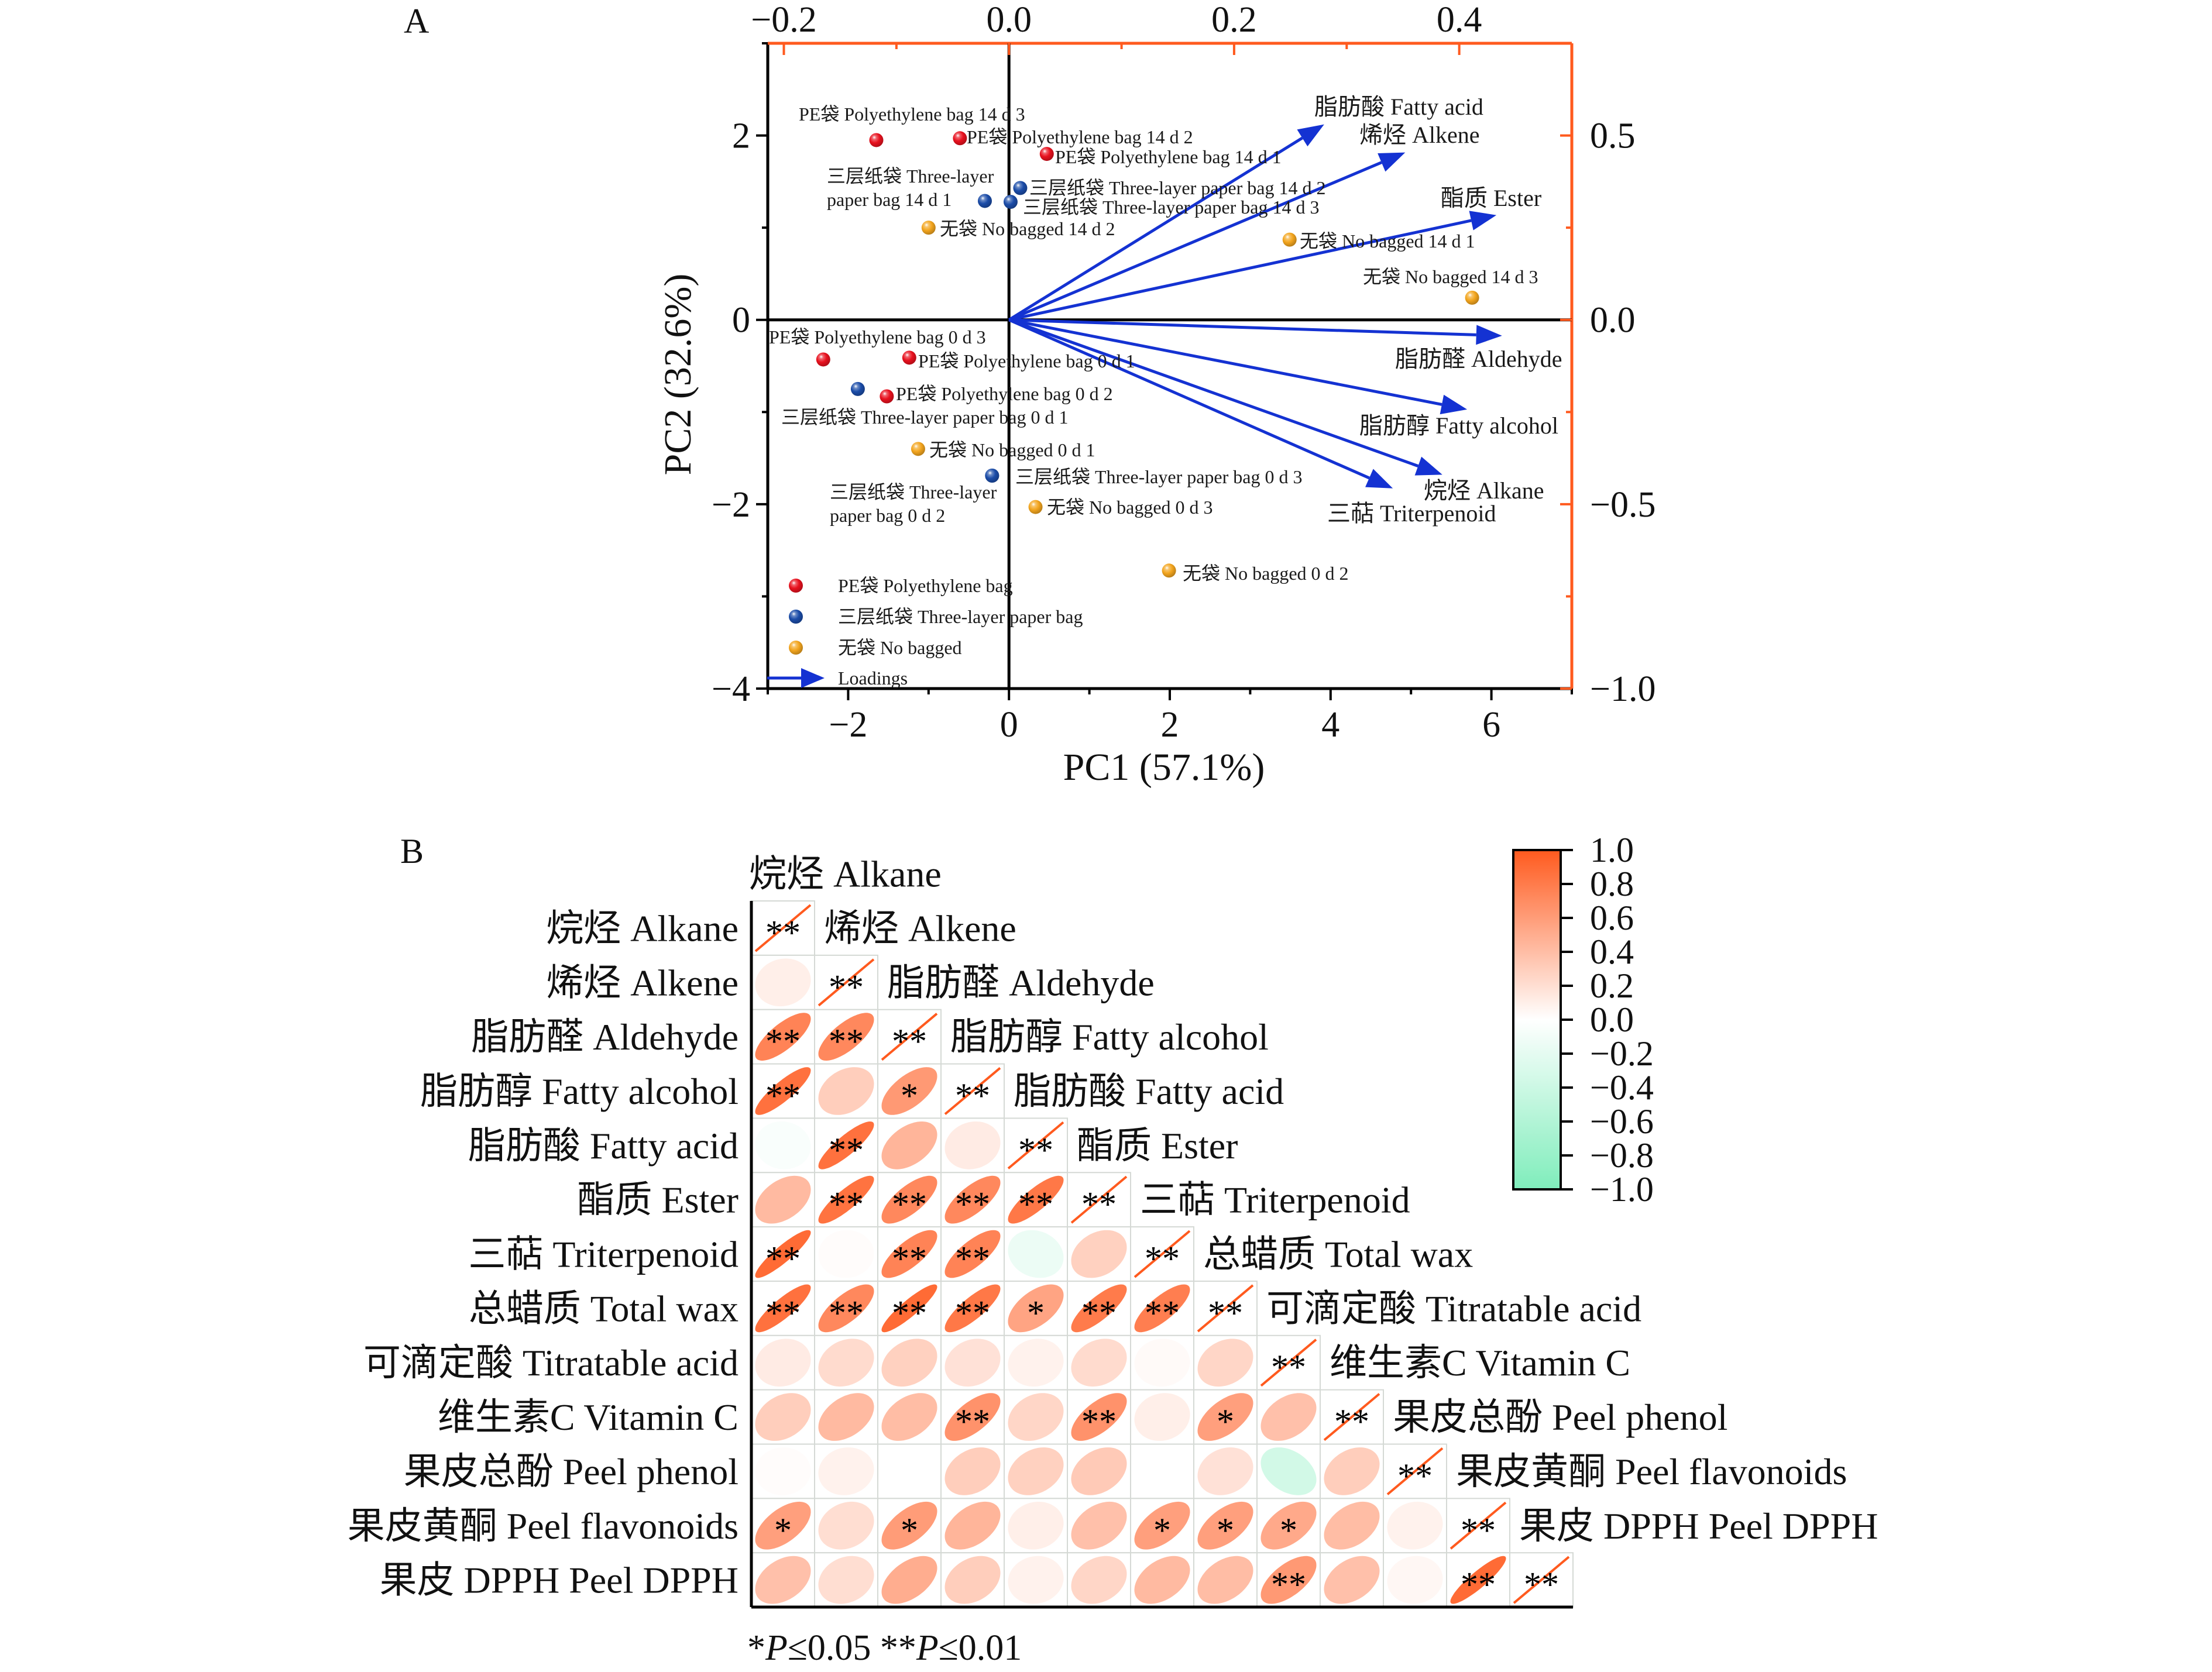 This screenshot has width=2212, height=1672. I want to click on x-axis-title: PC1 (57.1%), so click(1164, 767).